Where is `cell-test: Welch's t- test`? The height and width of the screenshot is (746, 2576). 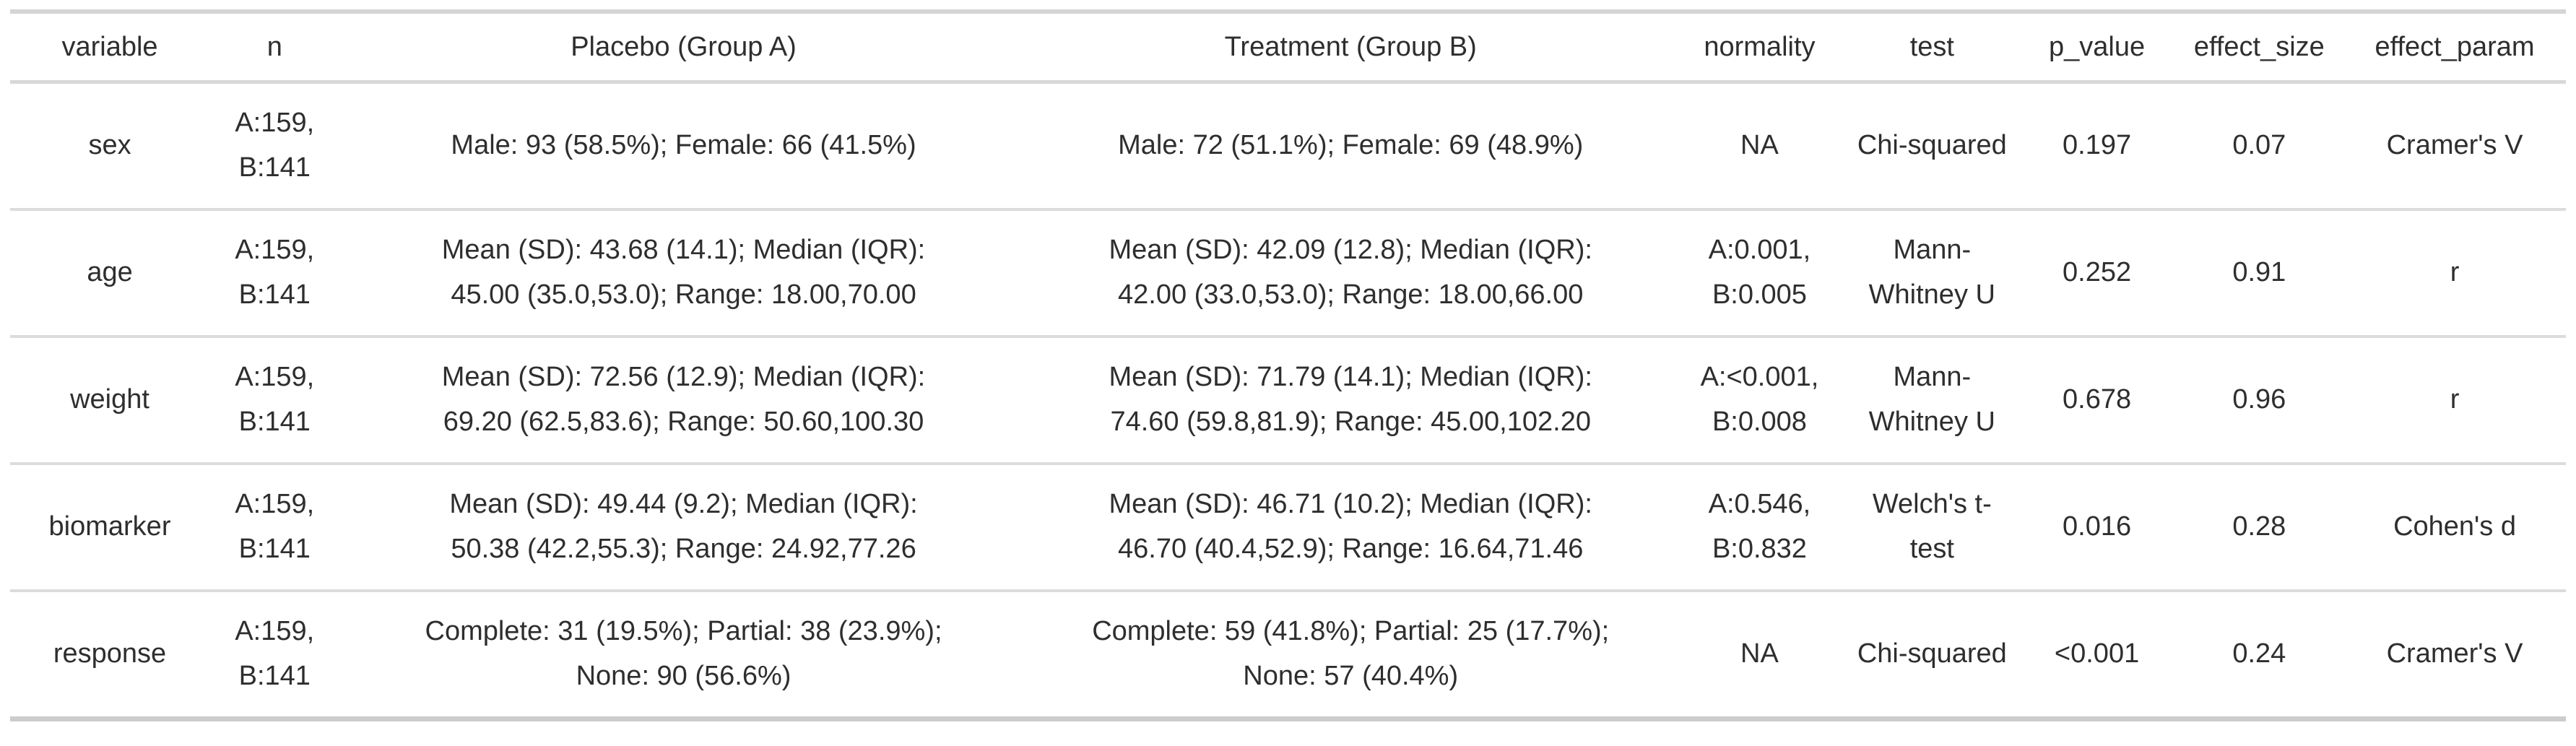 cell-test: Welch's t- test is located at coordinates (1932, 528).